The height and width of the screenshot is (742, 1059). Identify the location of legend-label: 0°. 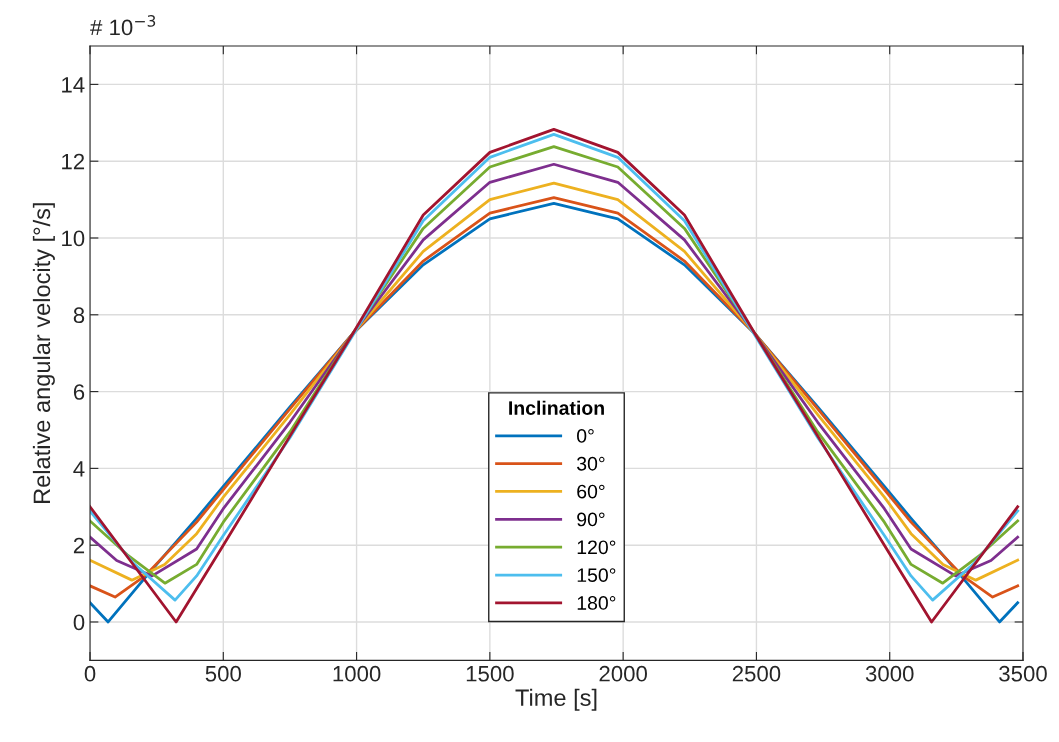
(585, 436).